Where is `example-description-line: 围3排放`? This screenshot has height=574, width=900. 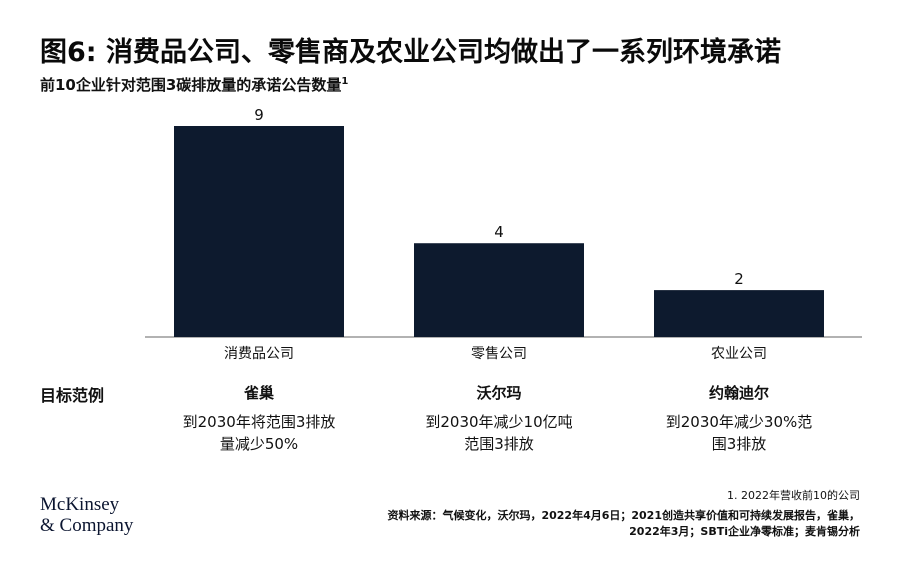
example-description-line: 围3排放 is located at coordinates (739, 444).